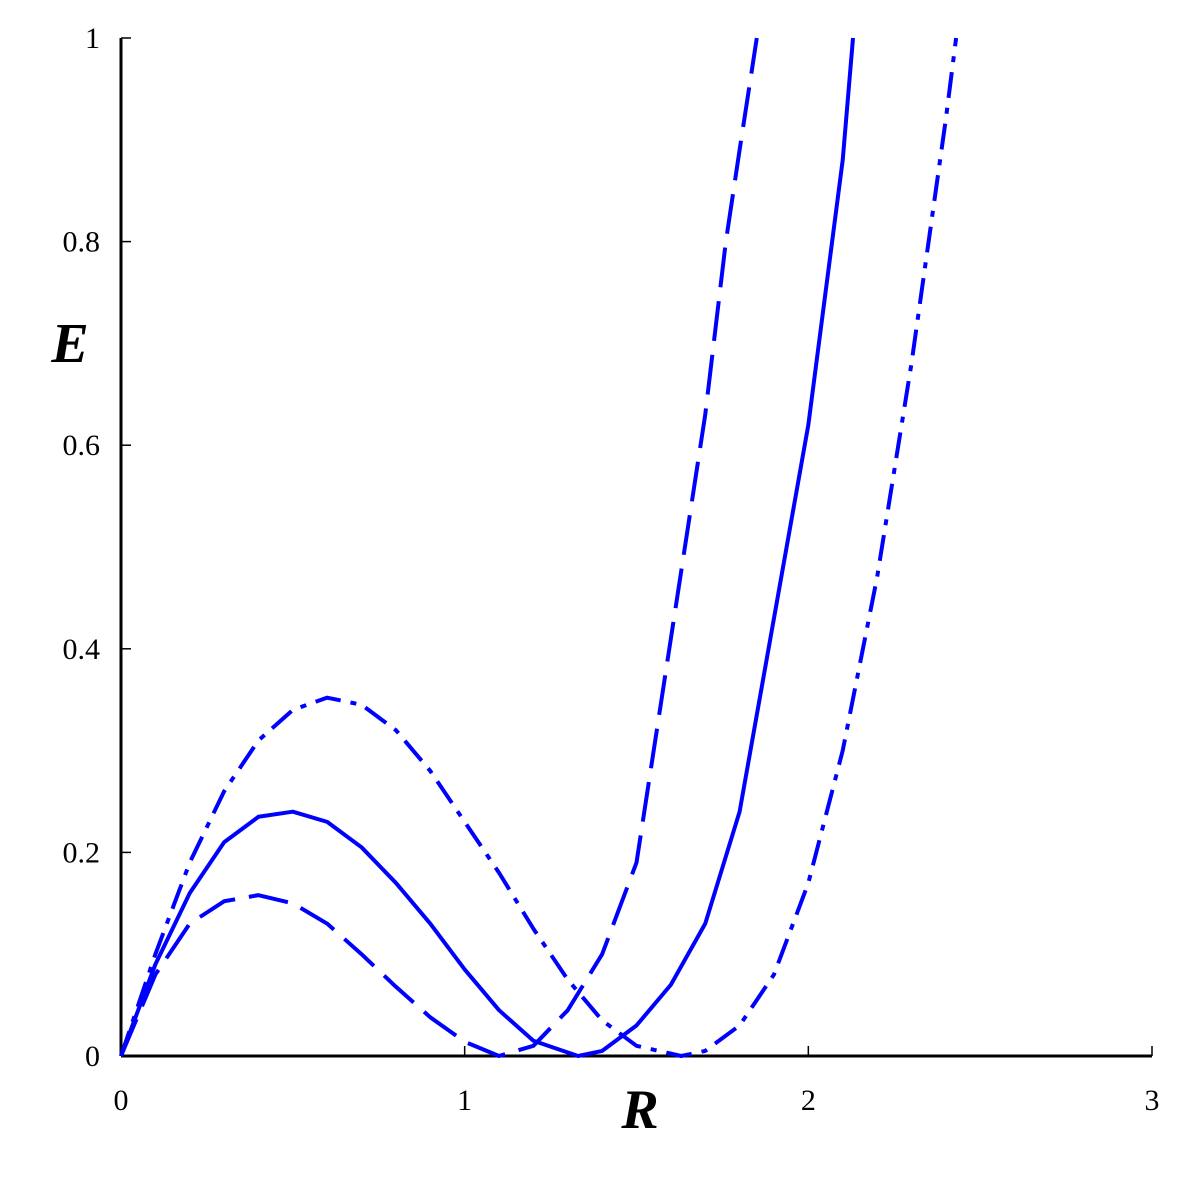 The image size is (1181, 1181). I want to click on x-axis-title: R, so click(639, 1110).